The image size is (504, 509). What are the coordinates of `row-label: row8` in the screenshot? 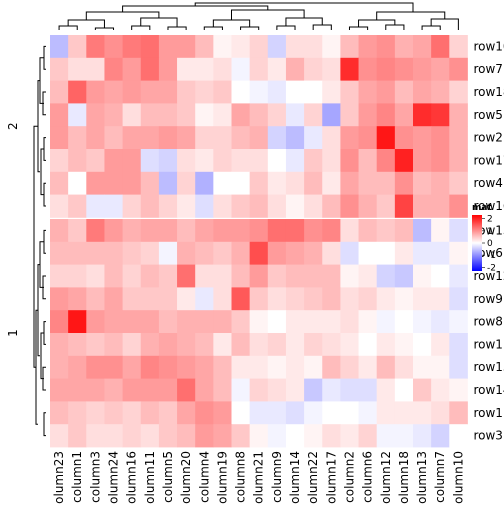 It's located at (487, 322).